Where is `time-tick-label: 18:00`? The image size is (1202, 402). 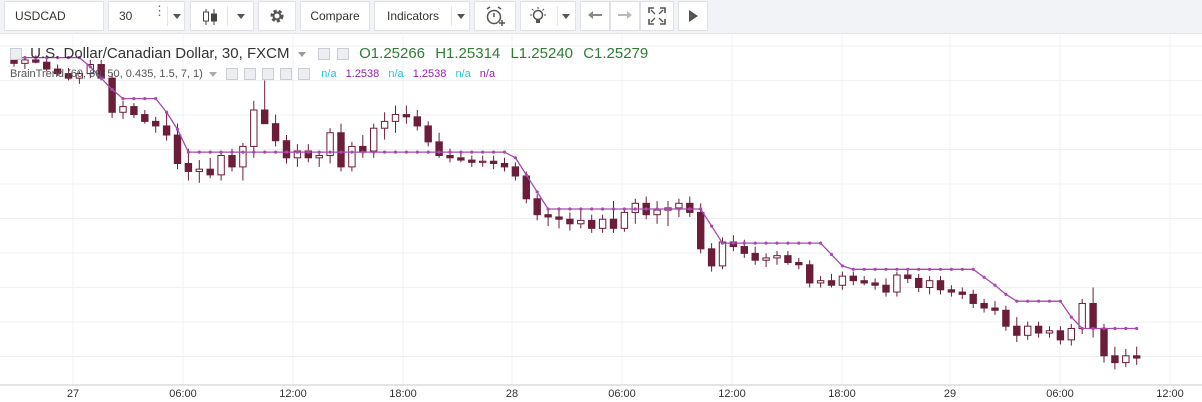 time-tick-label: 18:00 is located at coordinates (842, 394).